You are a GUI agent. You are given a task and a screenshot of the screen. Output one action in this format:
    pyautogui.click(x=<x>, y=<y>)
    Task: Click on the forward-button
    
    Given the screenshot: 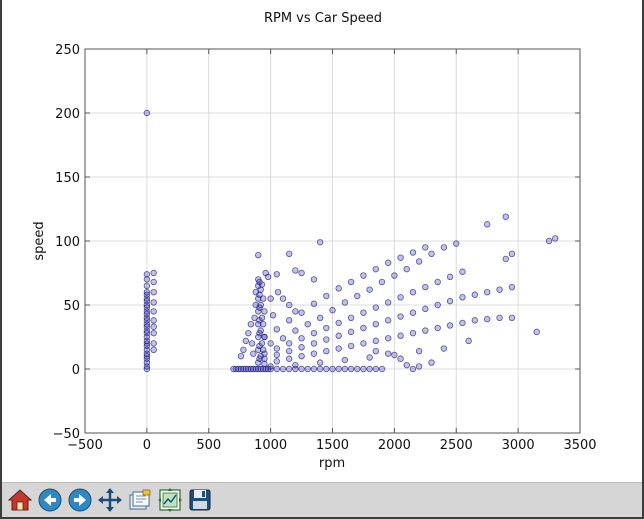 What is the action you would take?
    pyautogui.click(x=80, y=500)
    